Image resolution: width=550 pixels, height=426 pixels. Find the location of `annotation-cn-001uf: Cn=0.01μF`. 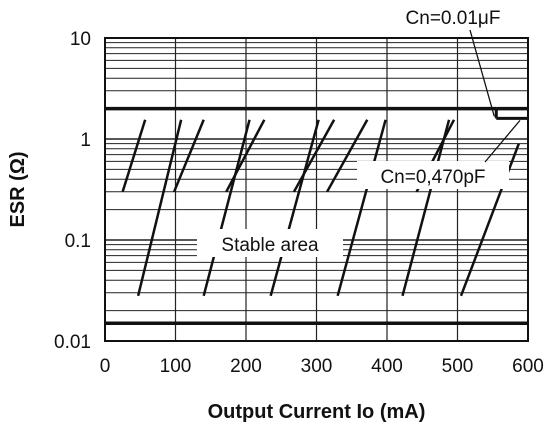

annotation-cn-001uf: Cn=0.01μF is located at coordinates (453, 18).